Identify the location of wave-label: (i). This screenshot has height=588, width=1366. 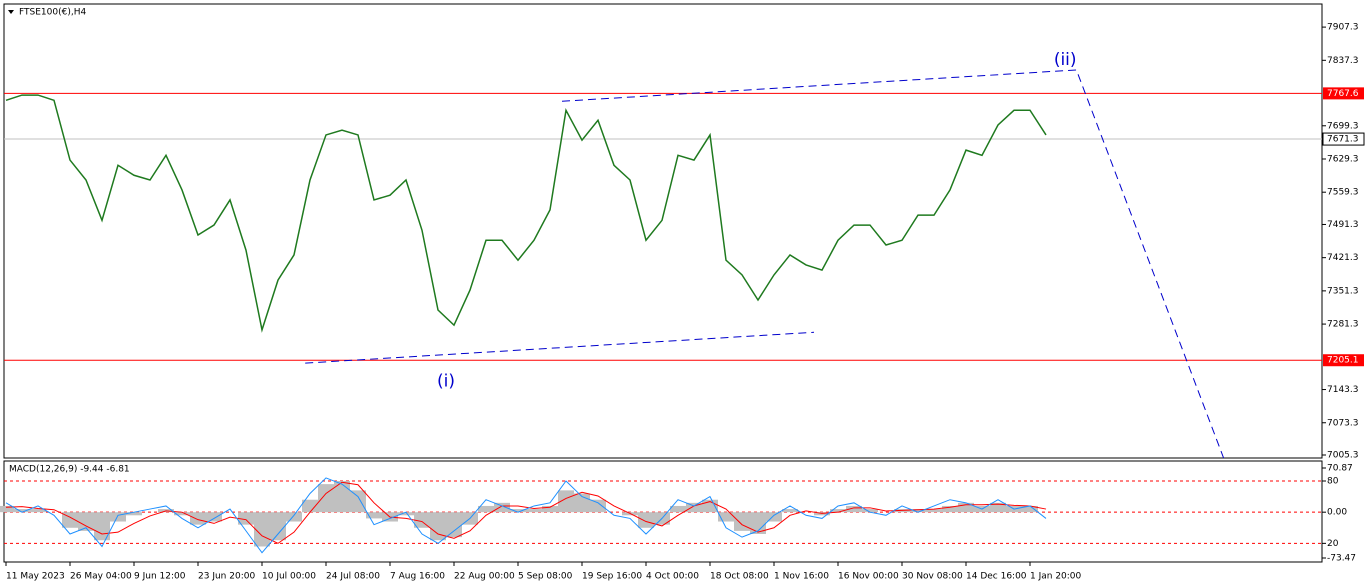
(446, 382).